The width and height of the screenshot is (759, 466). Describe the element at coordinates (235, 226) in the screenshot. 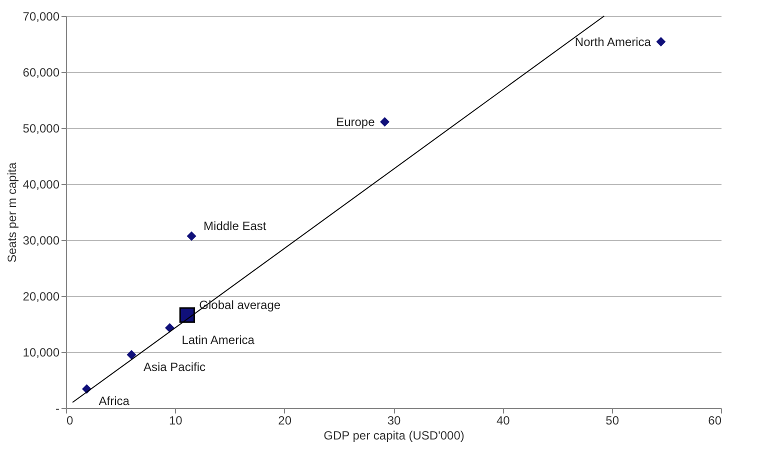

I see `annotation: Middle East` at that location.